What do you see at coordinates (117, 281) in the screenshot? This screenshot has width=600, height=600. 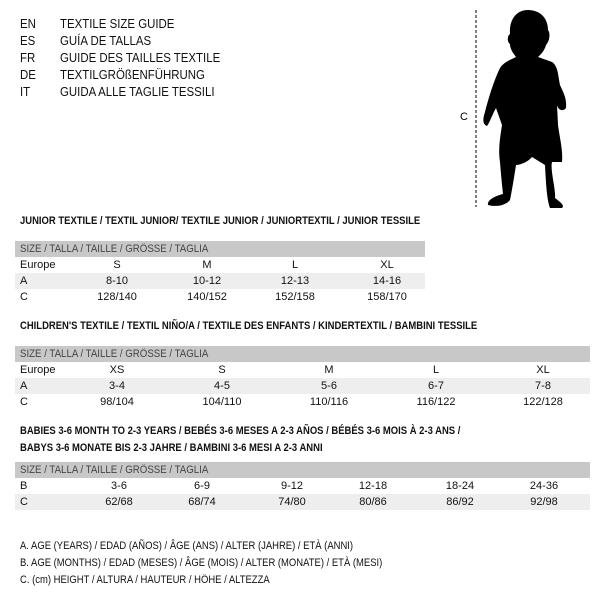 I see `table-cell: 8-10` at bounding box center [117, 281].